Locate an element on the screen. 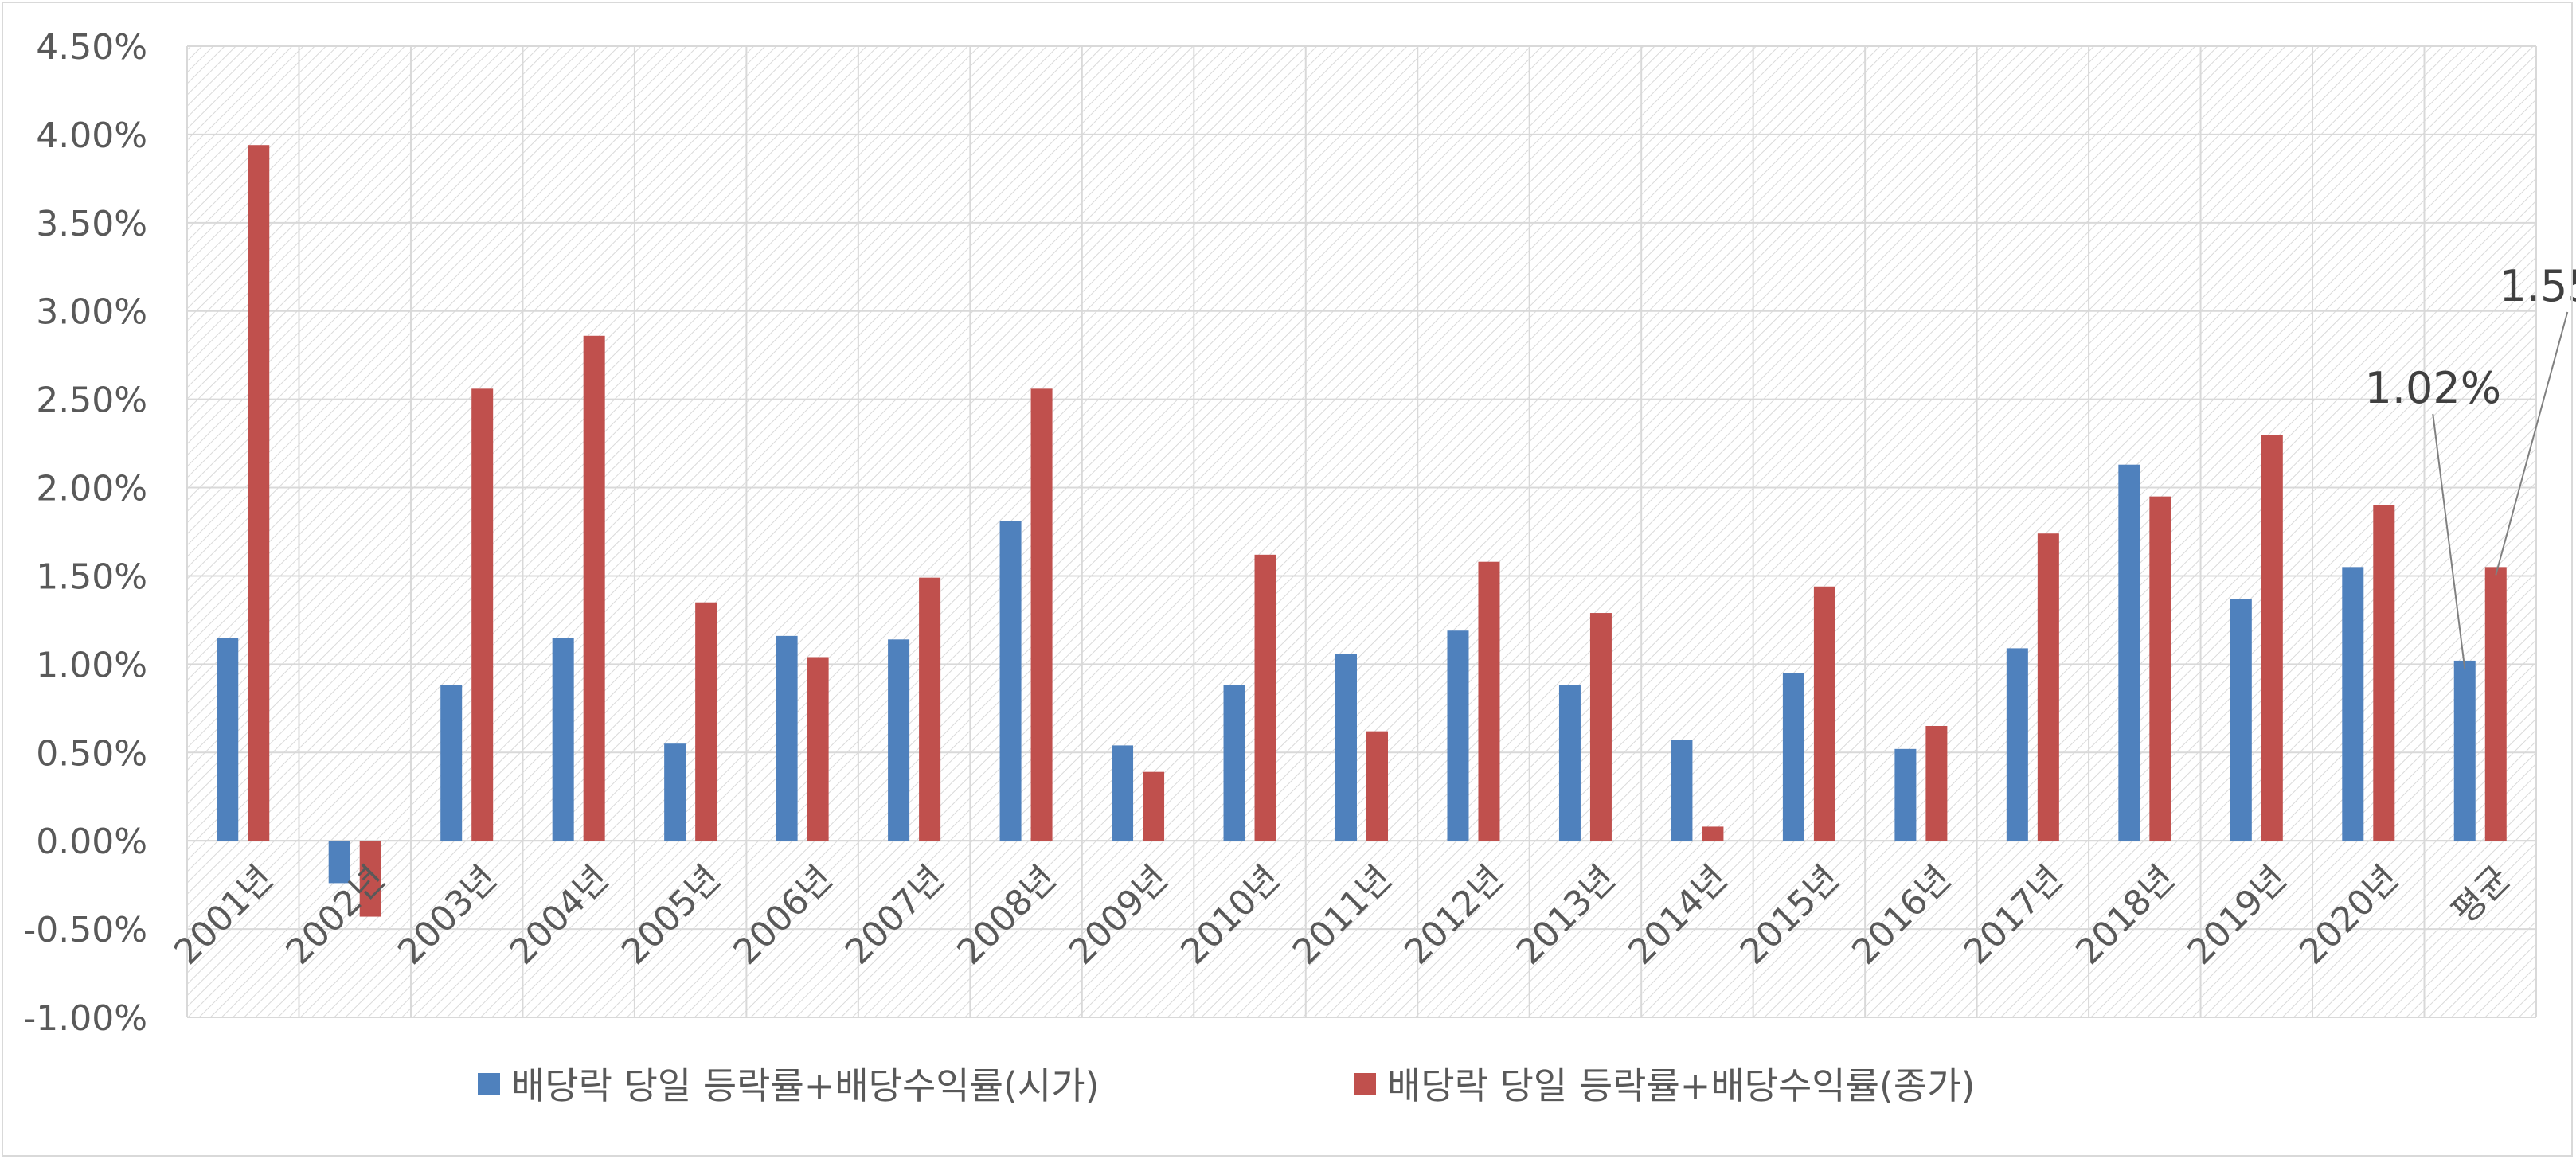  annotation-label: 1.55% is located at coordinates (2538, 286).